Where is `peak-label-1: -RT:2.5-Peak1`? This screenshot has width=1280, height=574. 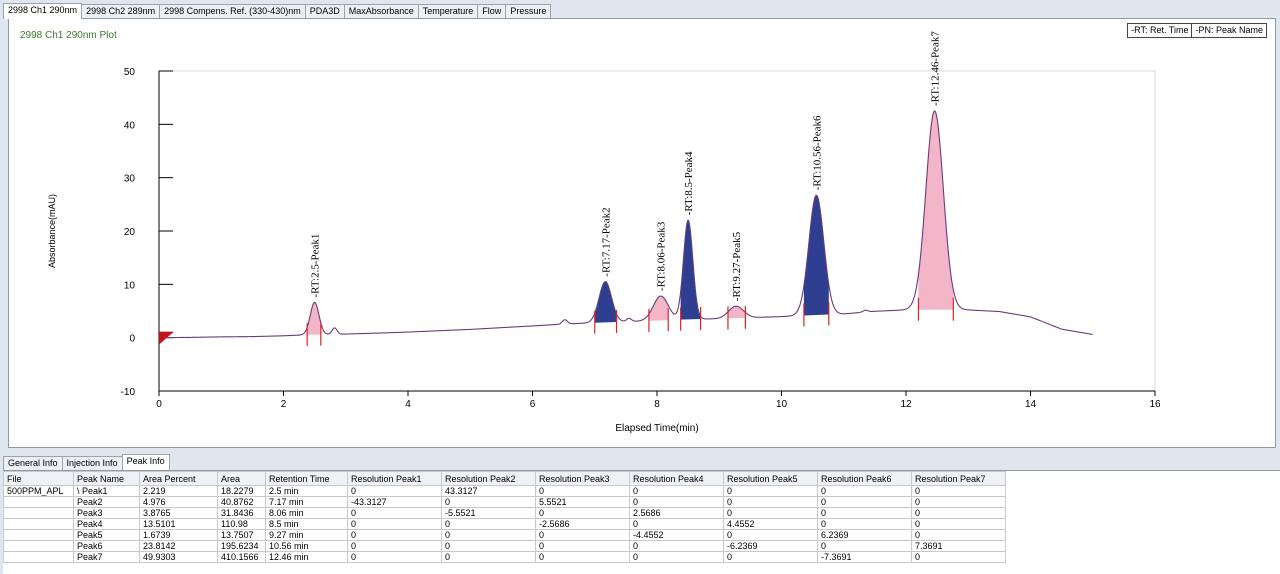 peak-label-1: -RT:2.5-Peak1 is located at coordinates (316, 266).